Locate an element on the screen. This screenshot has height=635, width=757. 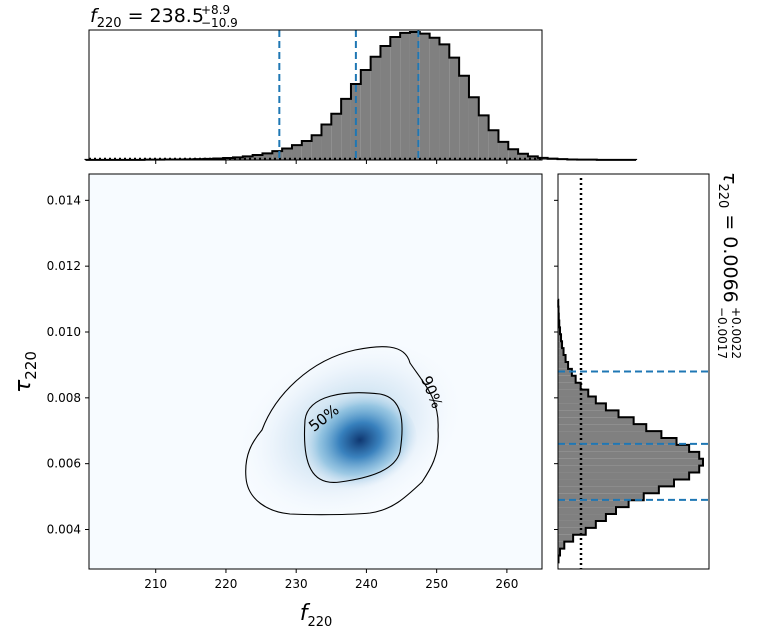
tau-marginal-ticks is located at coordinates (556, 364).